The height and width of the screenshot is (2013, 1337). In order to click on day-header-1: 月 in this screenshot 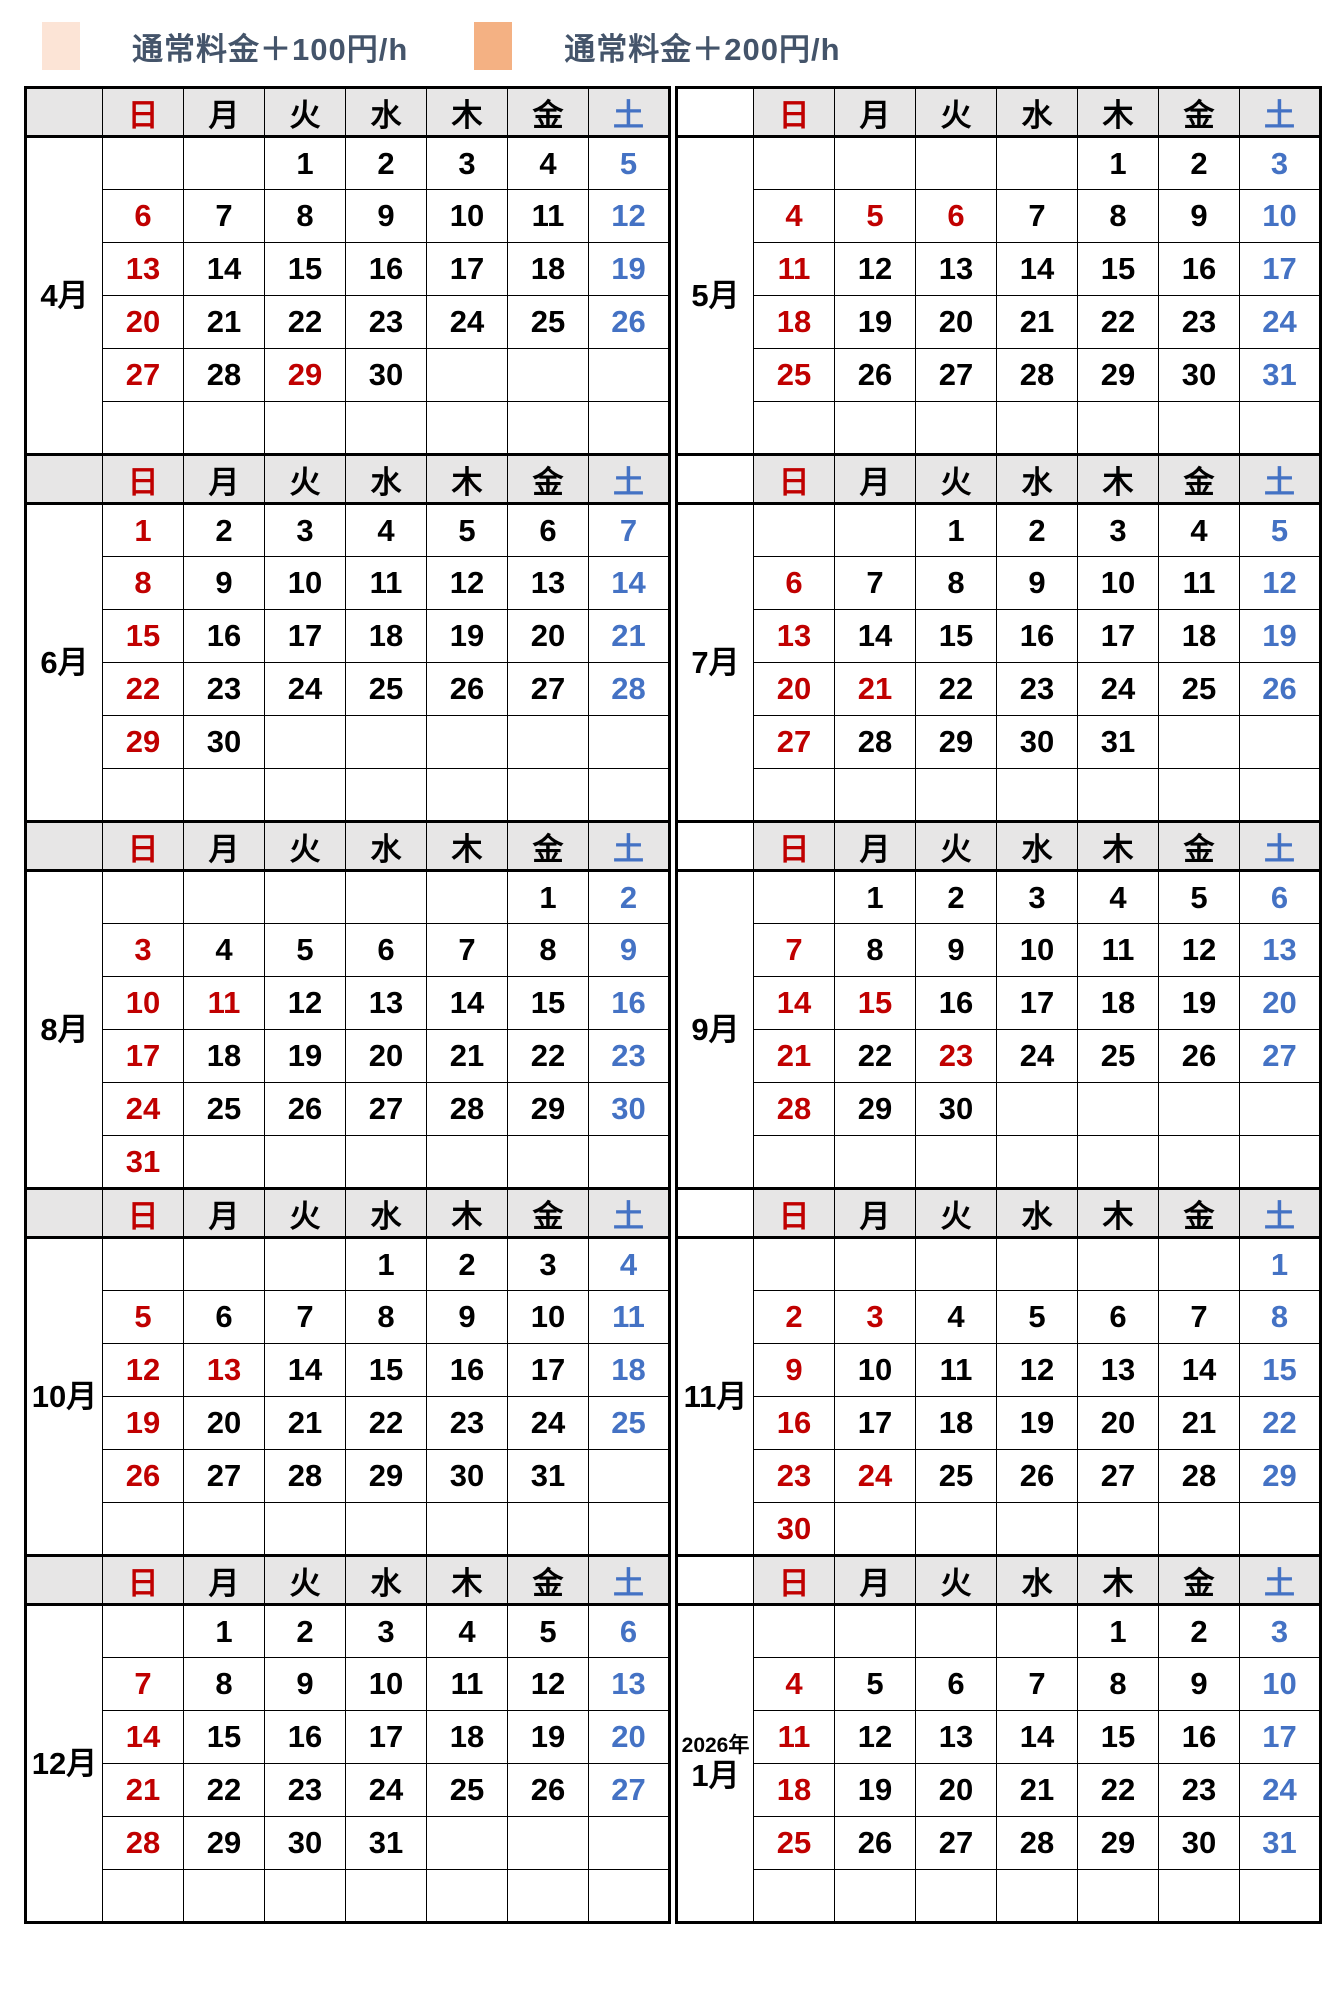, I will do `click(224, 1580)`.